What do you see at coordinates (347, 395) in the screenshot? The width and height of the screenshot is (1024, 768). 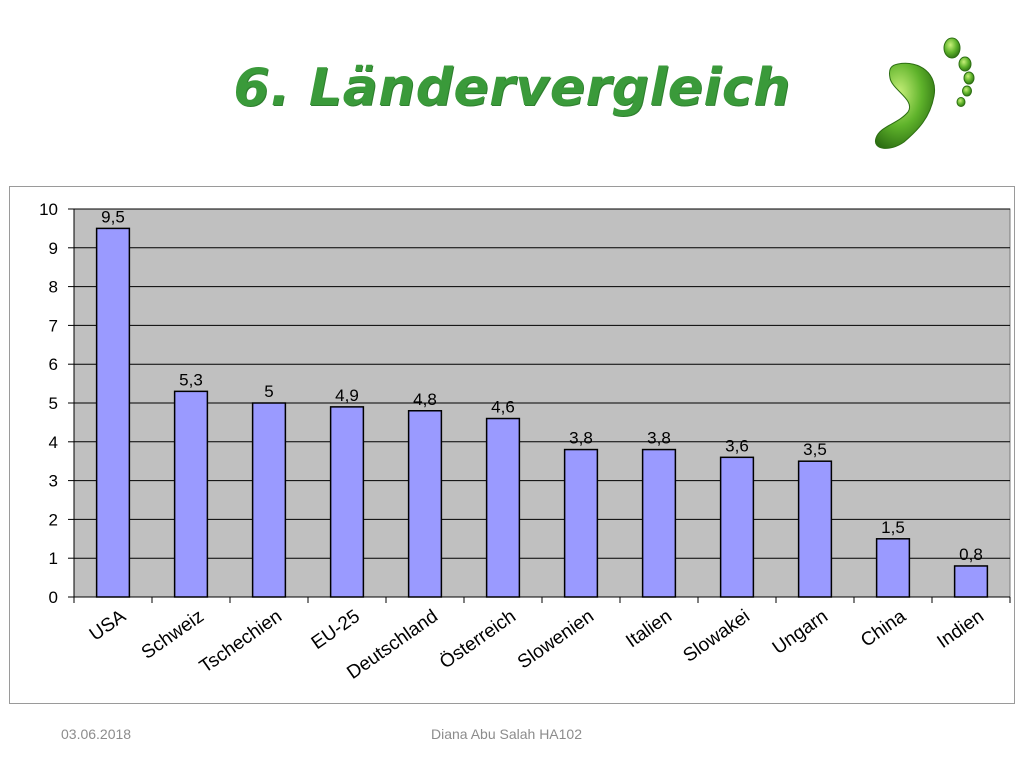 I see `data-label: 4,9` at bounding box center [347, 395].